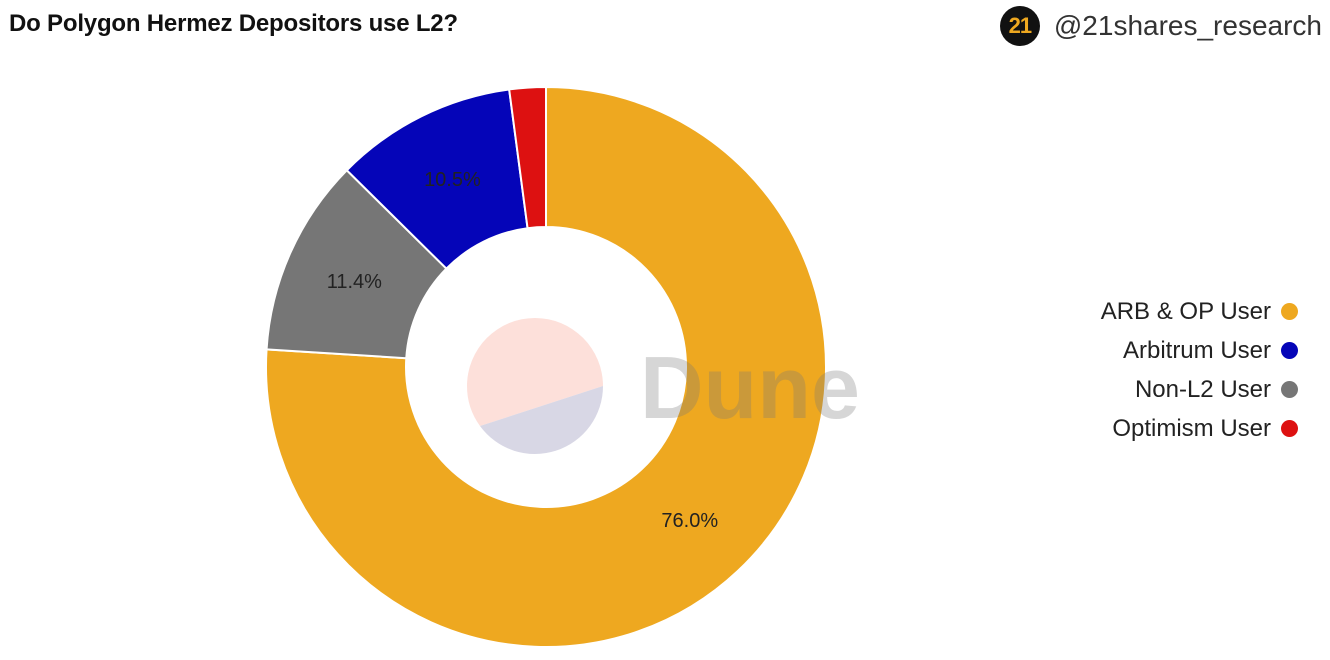  I want to click on slice-value-label: 76.0%, so click(689, 521).